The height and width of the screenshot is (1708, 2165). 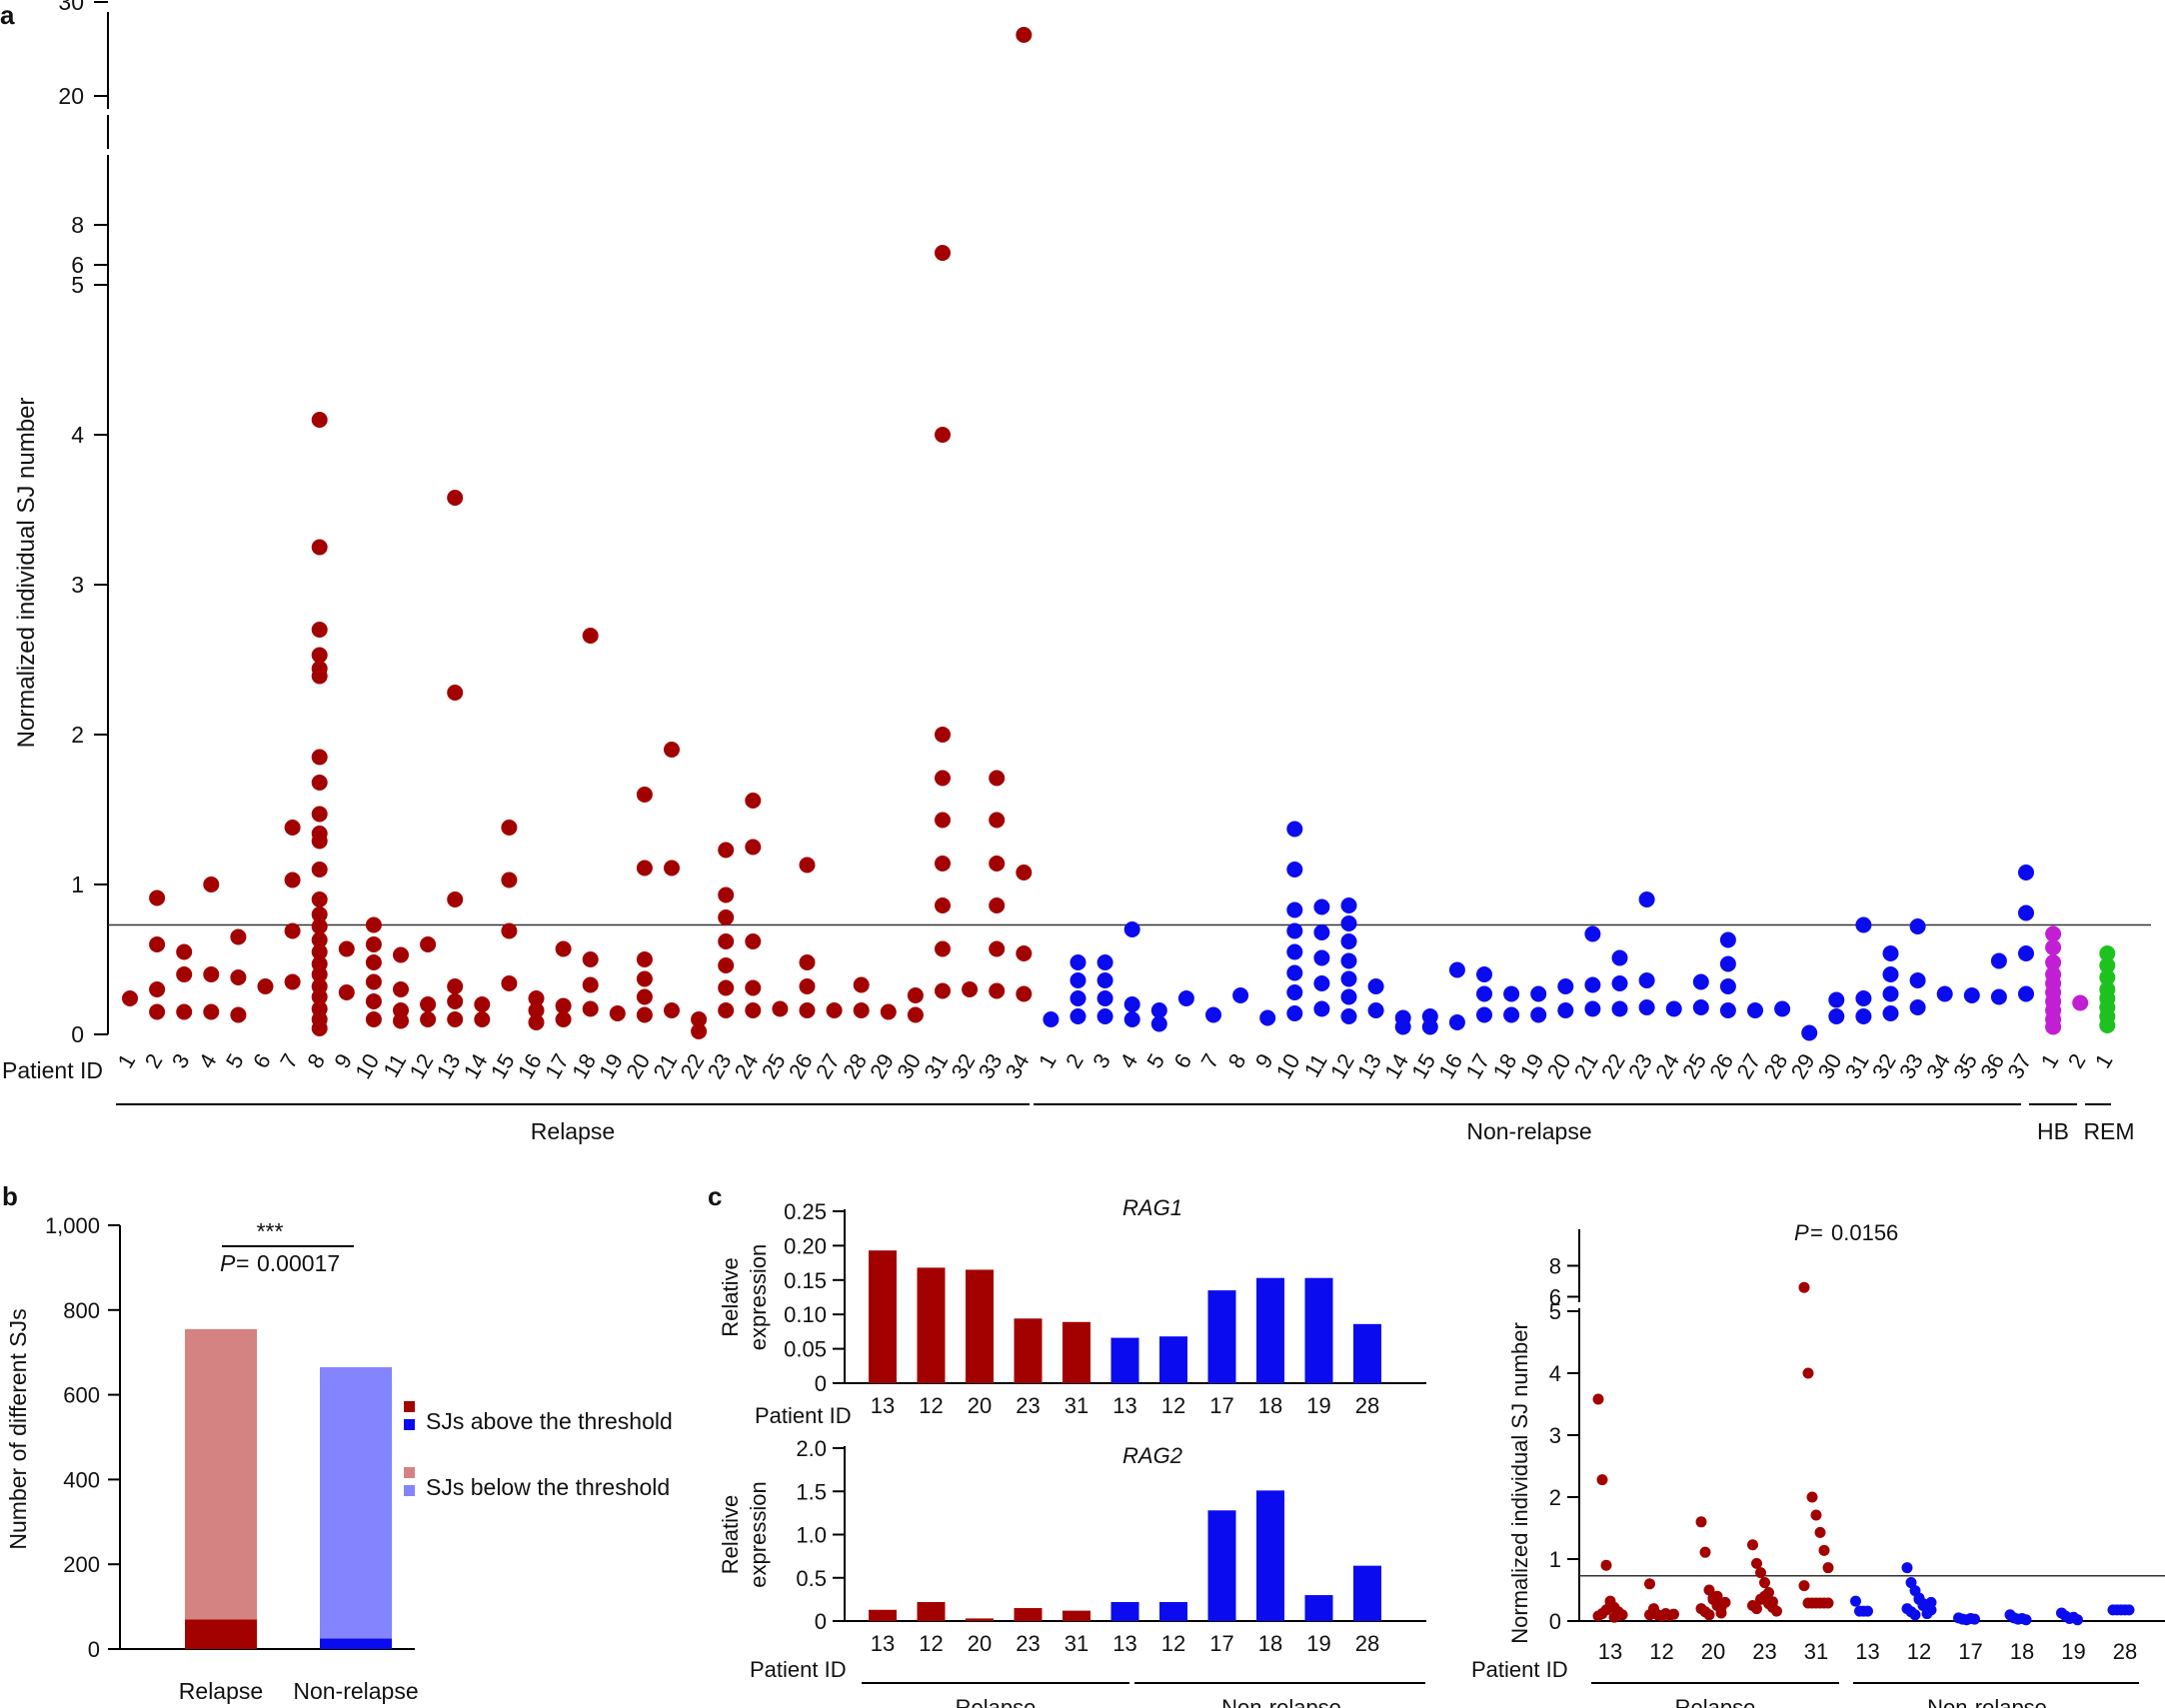 What do you see at coordinates (1661, 1651) in the screenshot?
I see `c3-xtick-label: 12` at bounding box center [1661, 1651].